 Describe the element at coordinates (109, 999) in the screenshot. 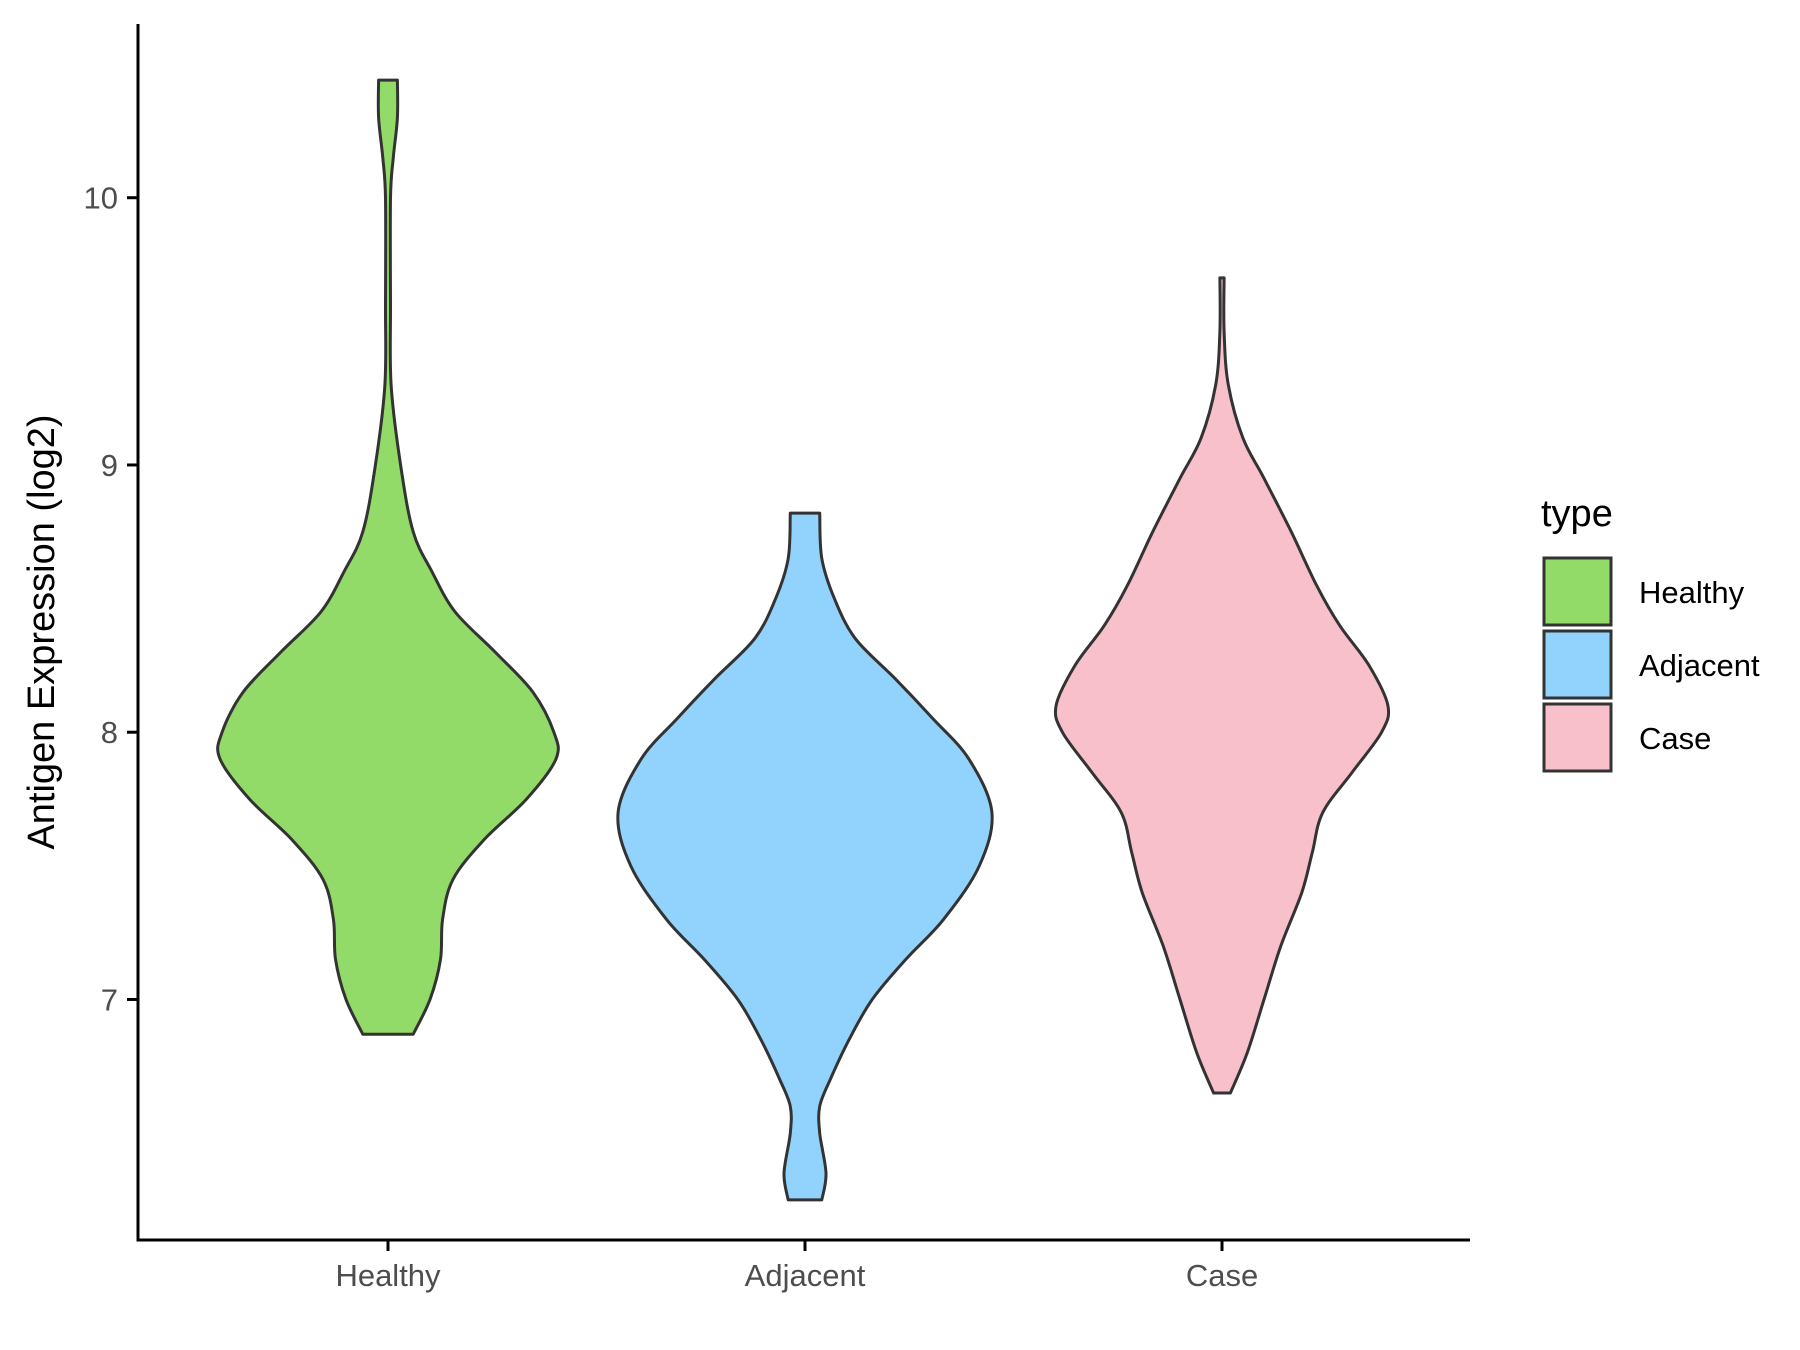

I see `y-tick-label: 7` at that location.